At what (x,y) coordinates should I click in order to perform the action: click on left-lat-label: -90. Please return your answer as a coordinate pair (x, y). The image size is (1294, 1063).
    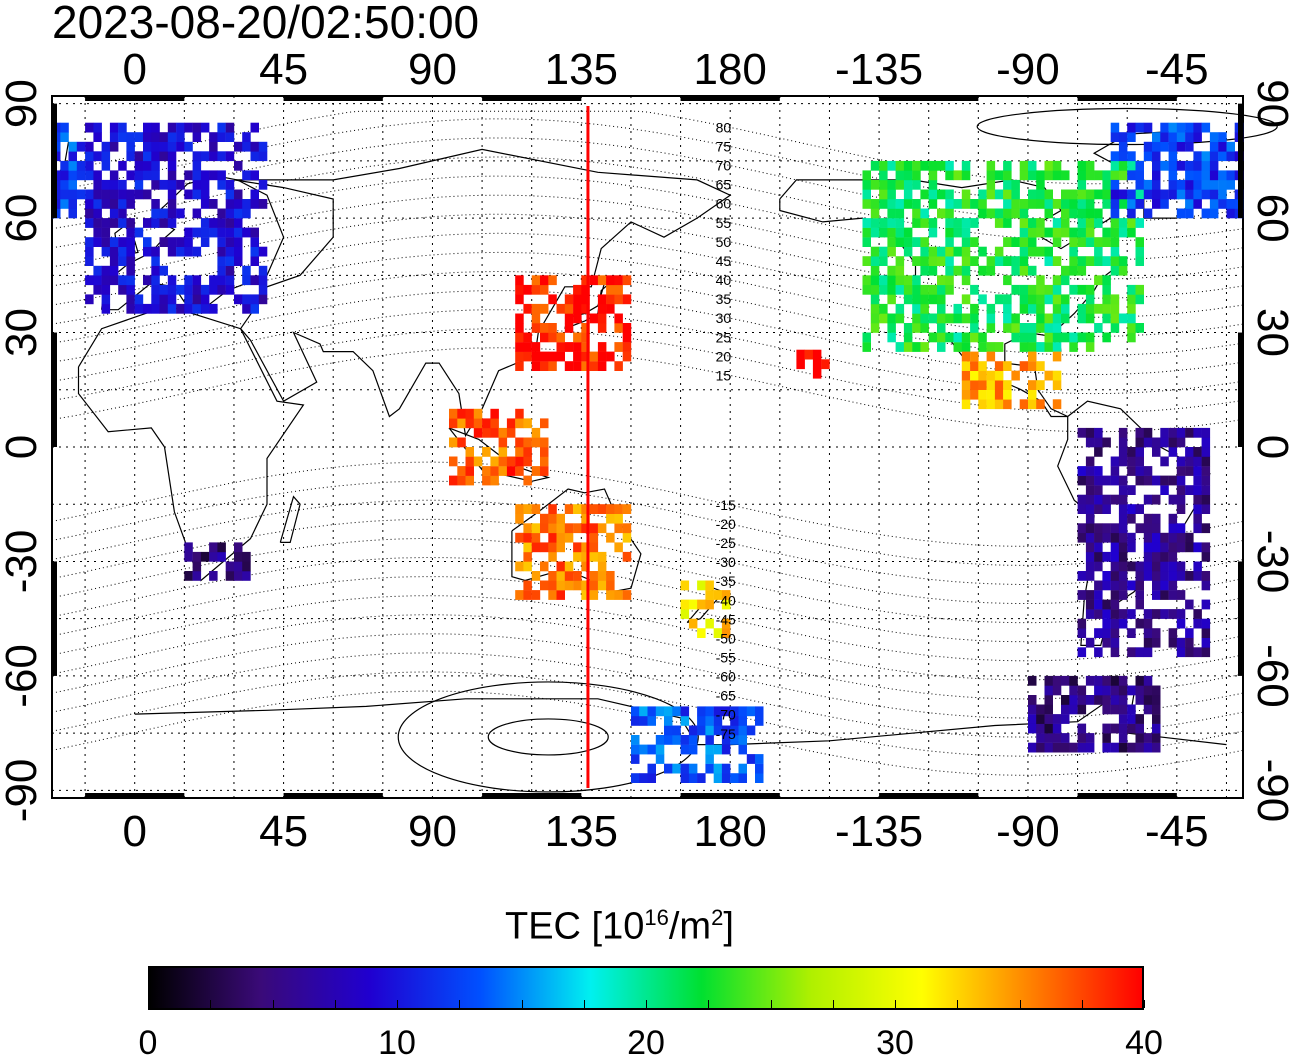
    Looking at the image, I should click on (23, 791).